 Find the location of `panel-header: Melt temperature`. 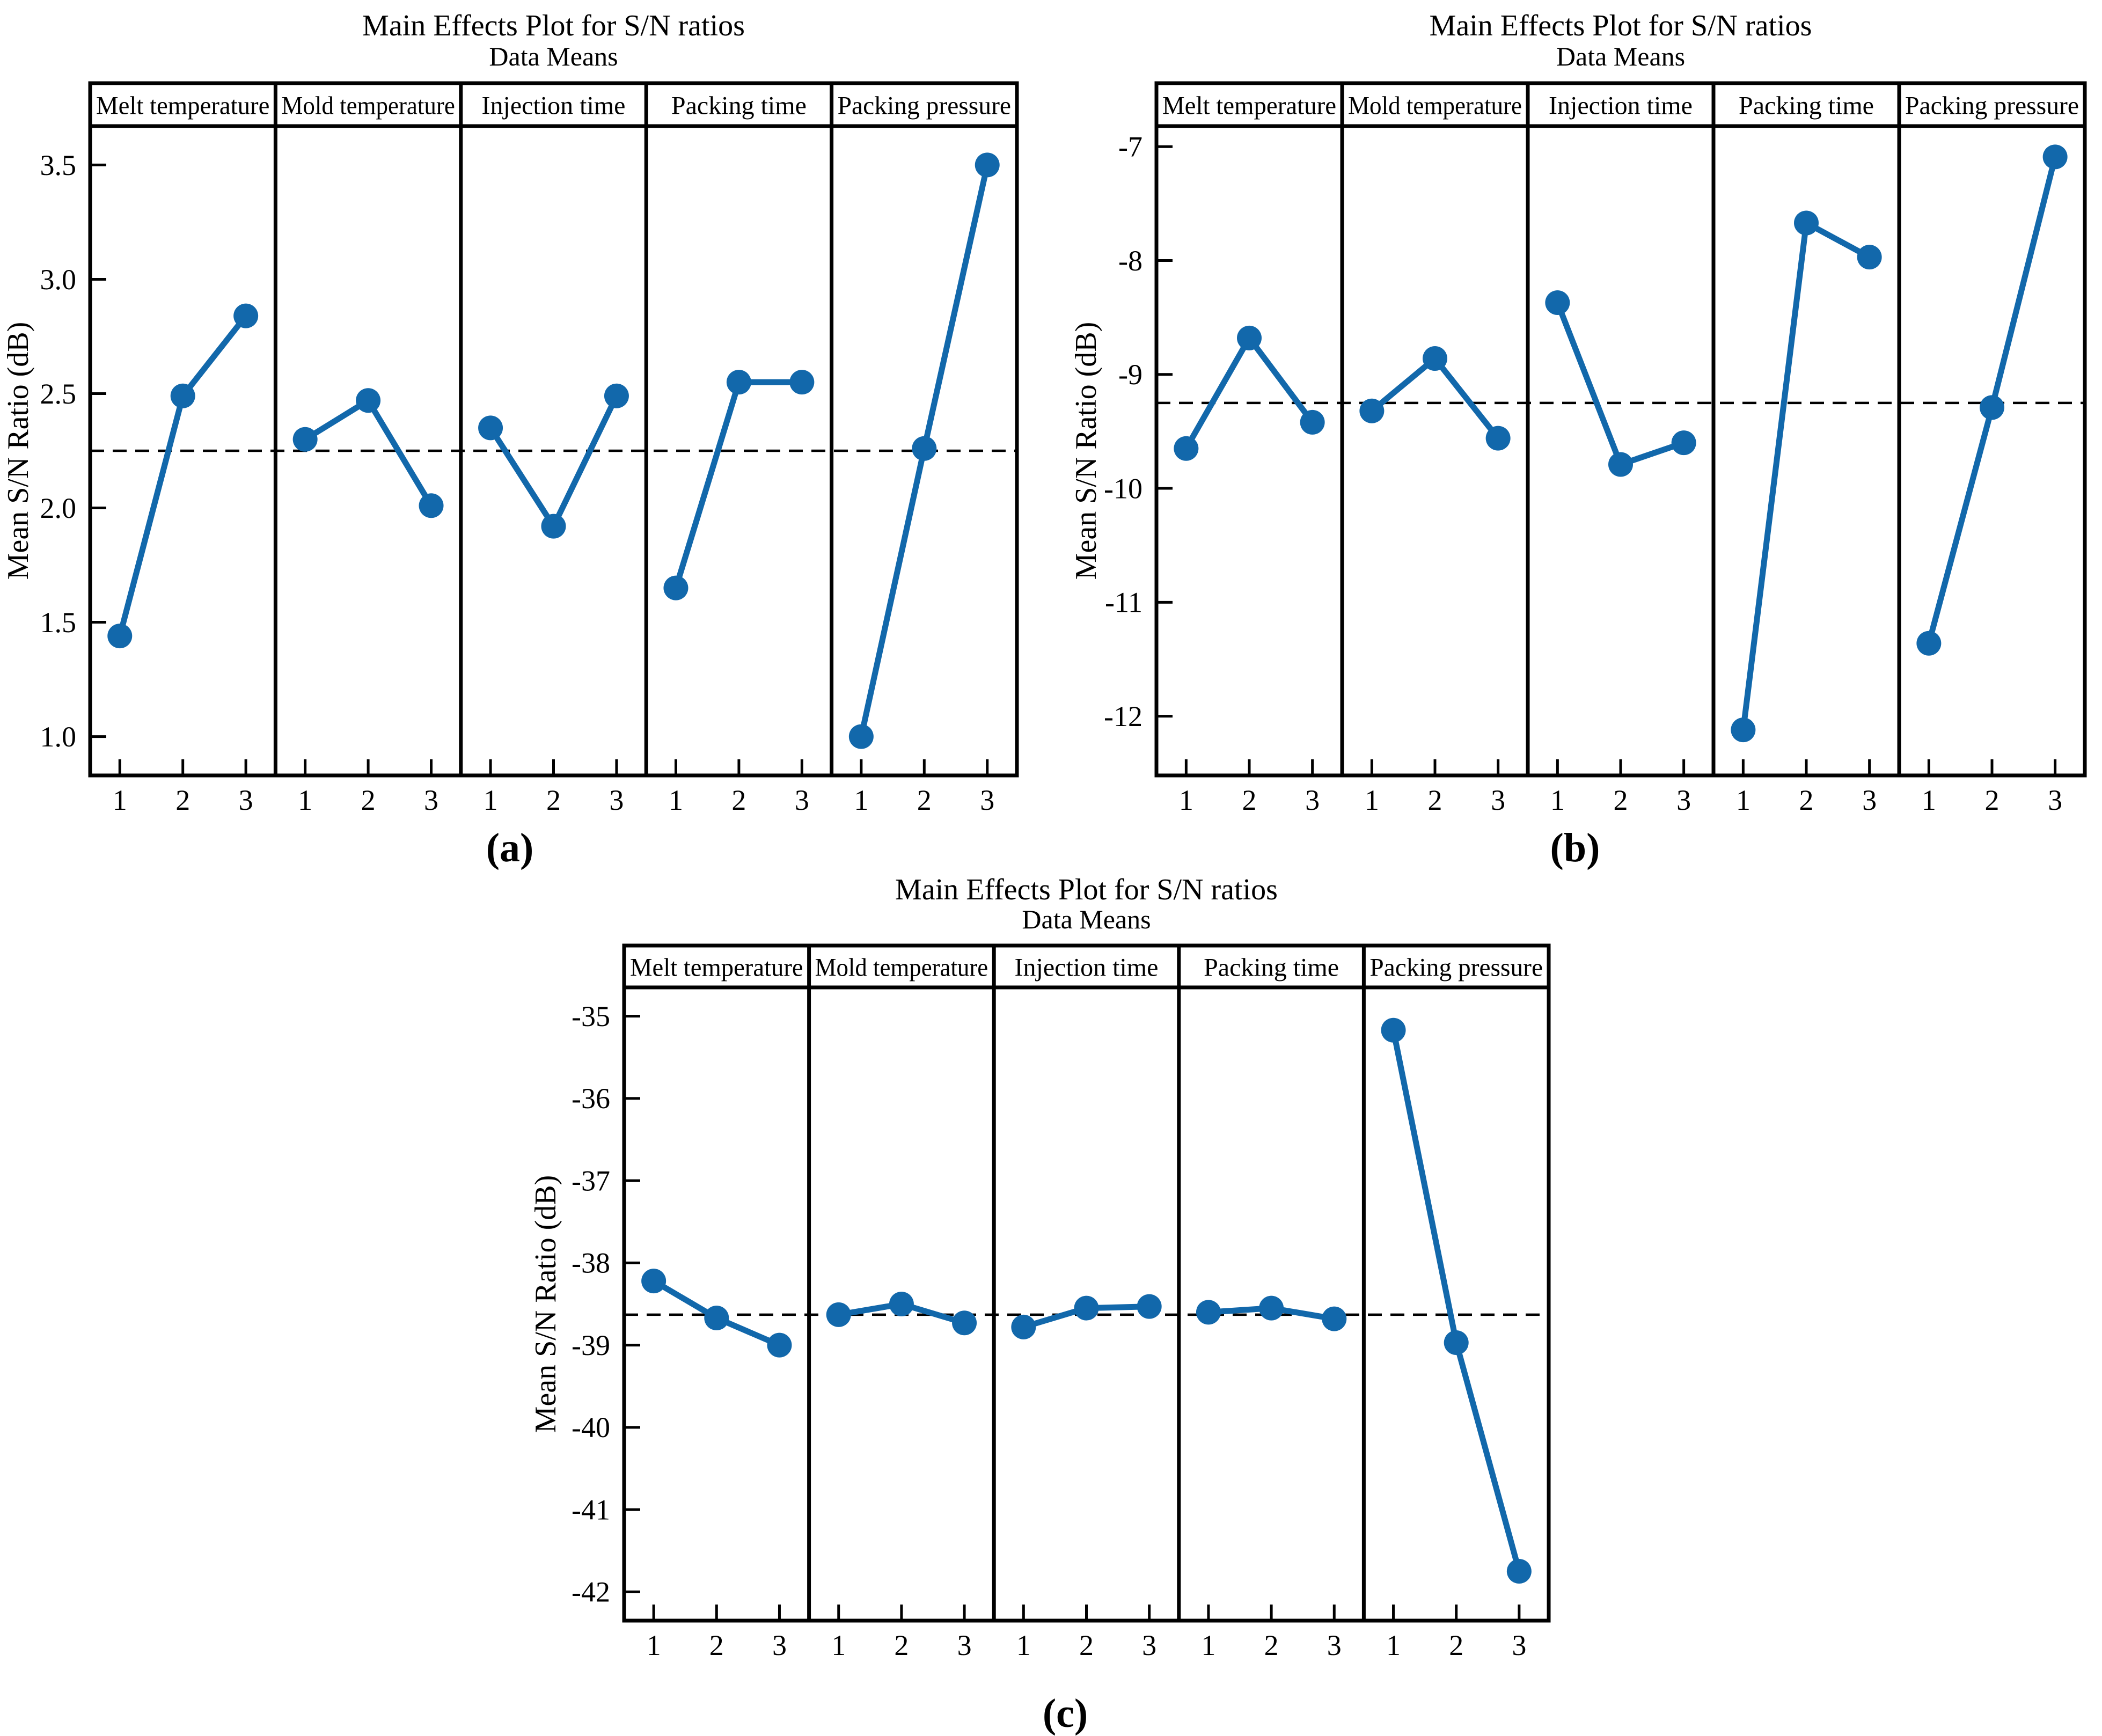

panel-header: Melt temperature is located at coordinates (182, 105).